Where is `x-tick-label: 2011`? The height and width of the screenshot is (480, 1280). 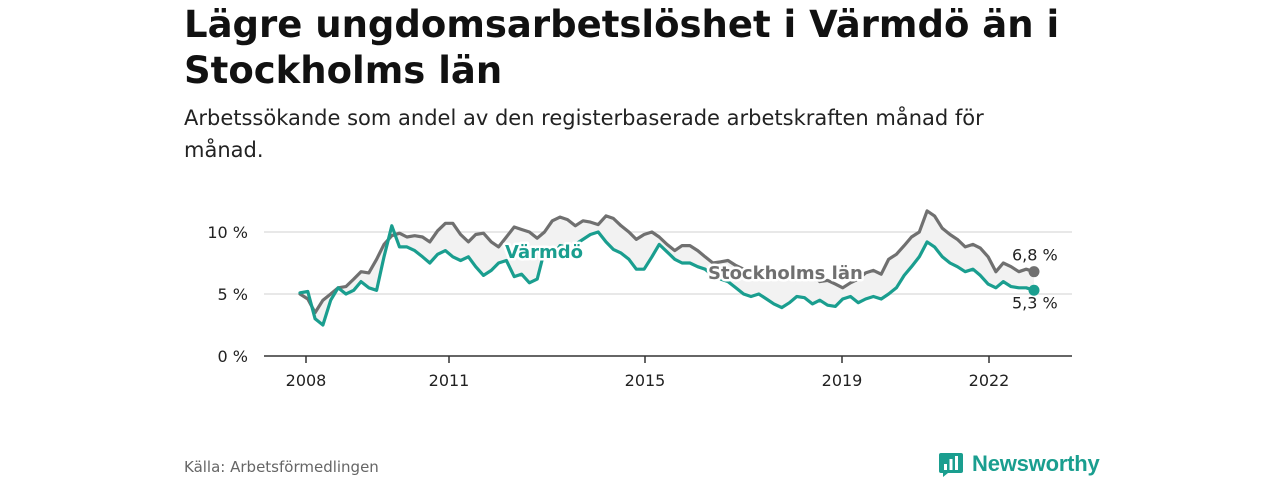 x-tick-label: 2011 is located at coordinates (449, 380).